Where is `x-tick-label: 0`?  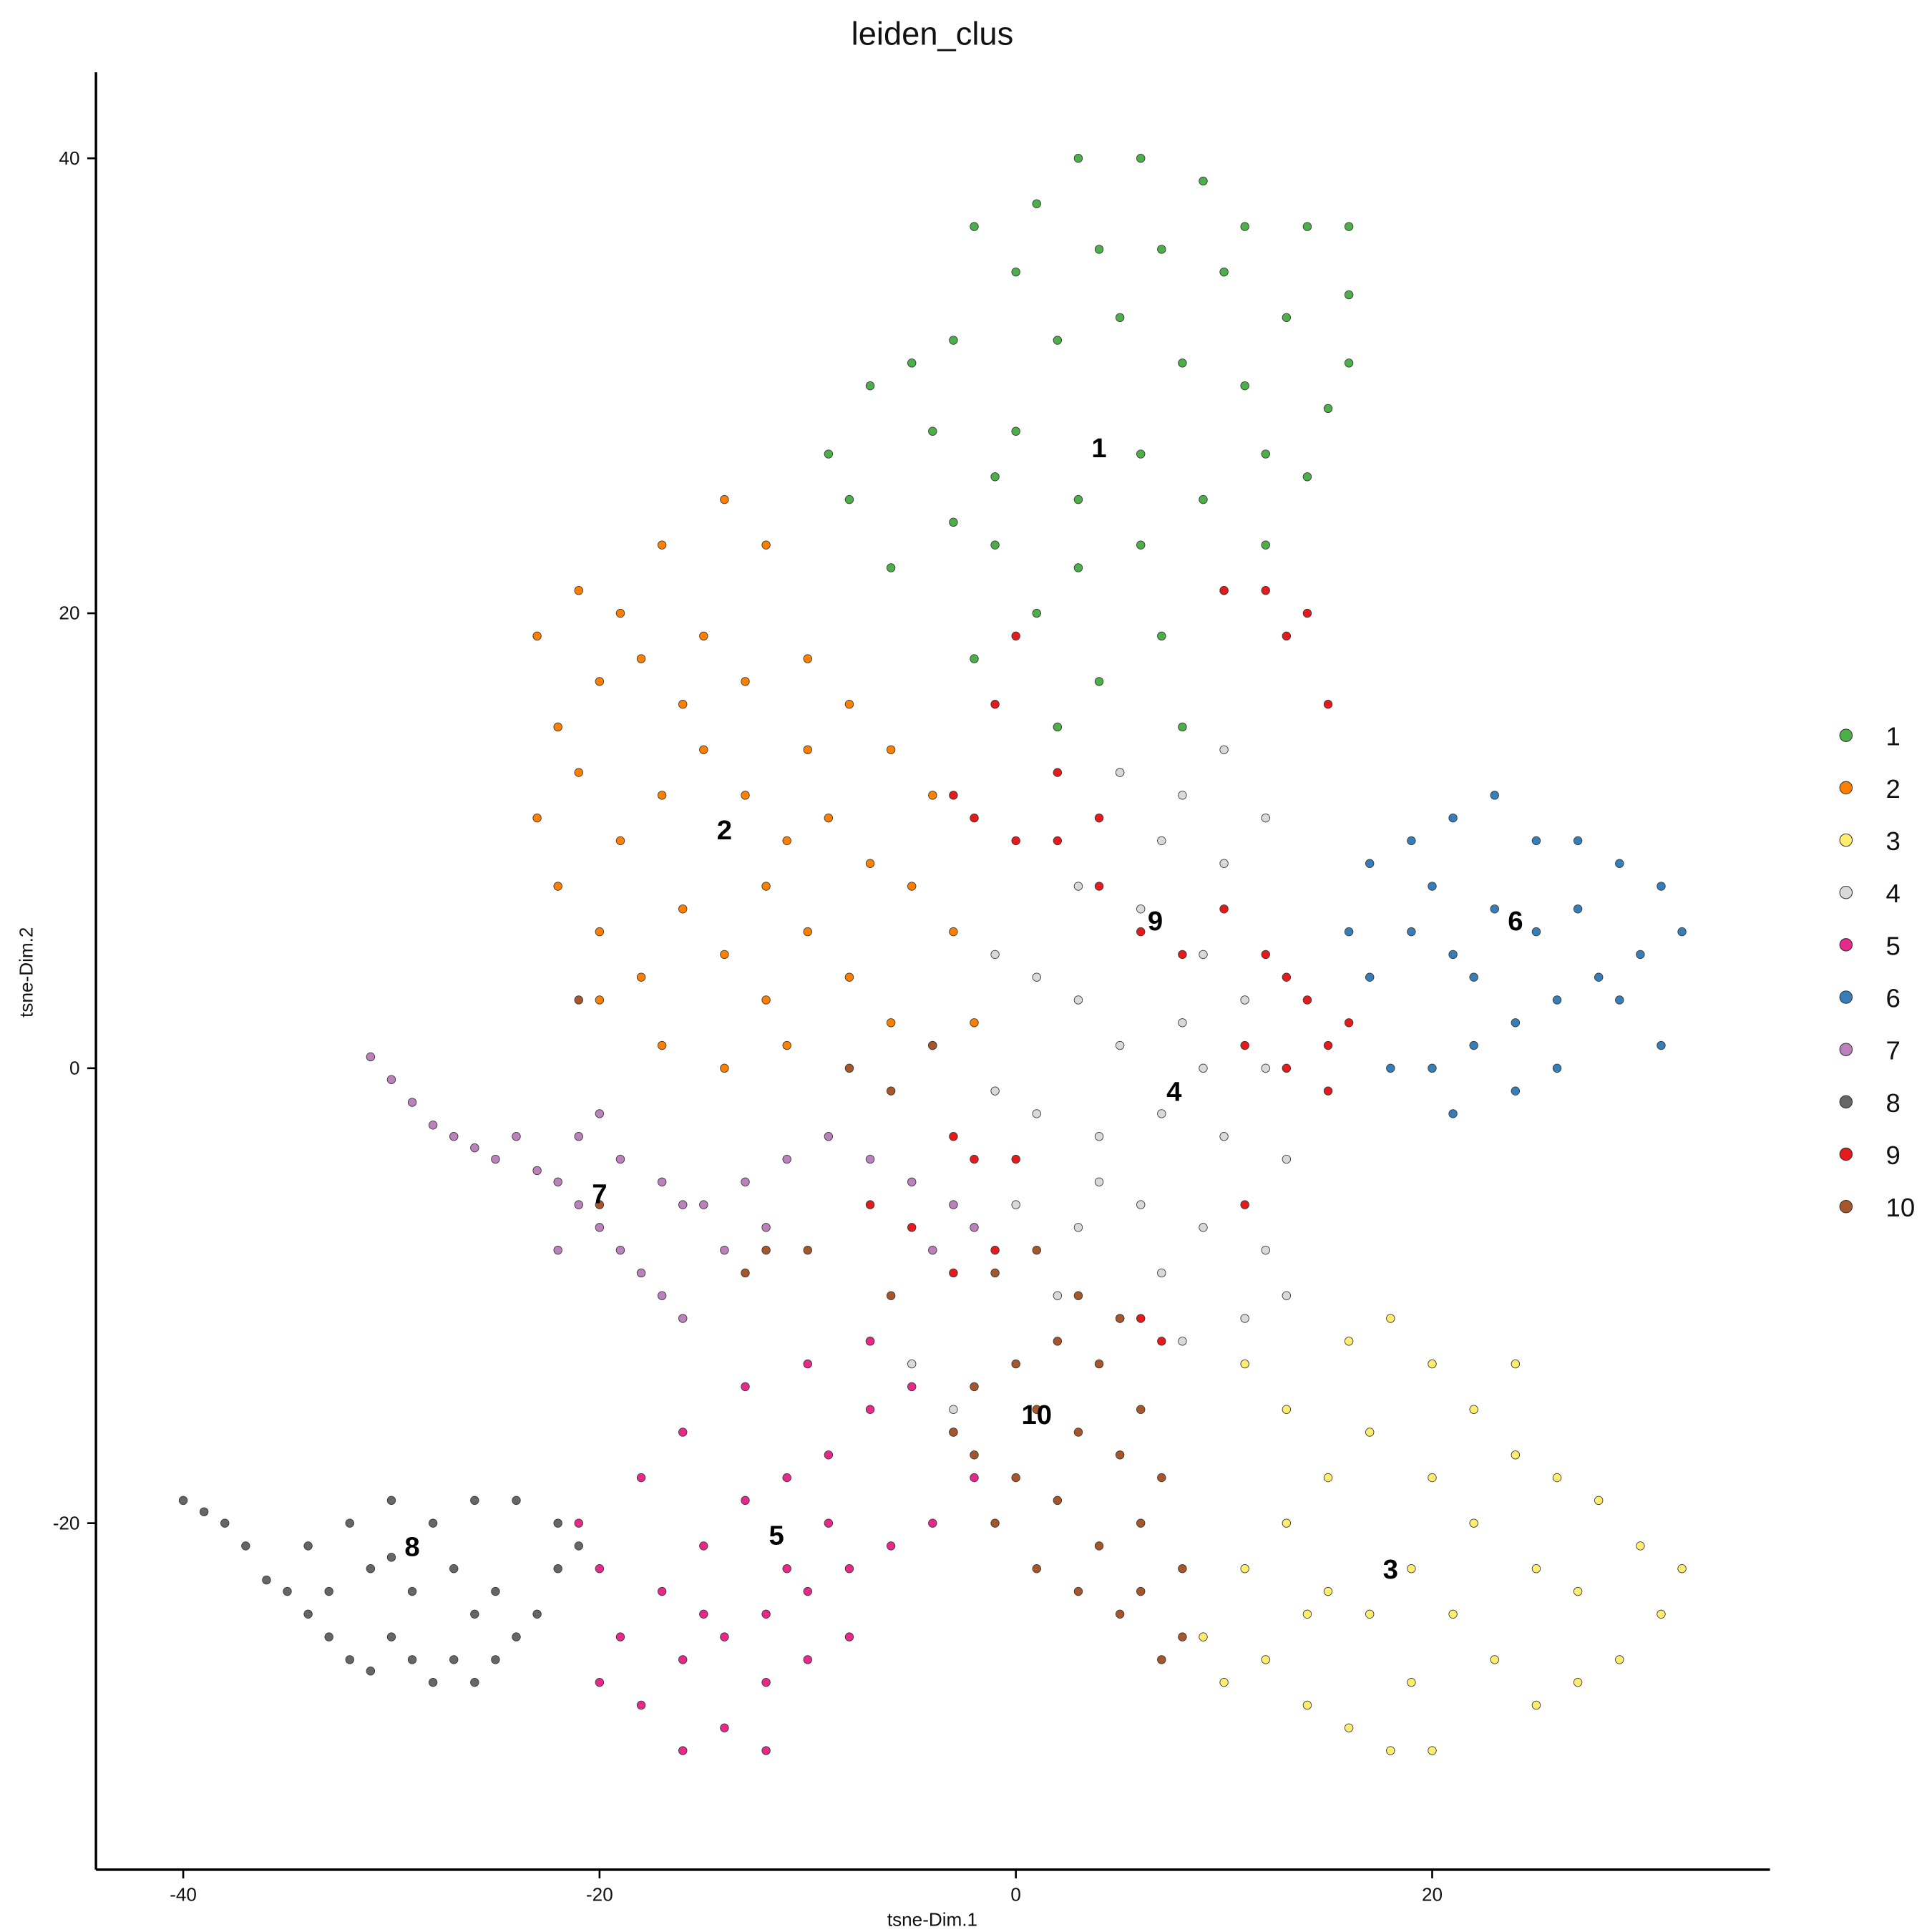 x-tick-label: 0 is located at coordinates (1015, 1894).